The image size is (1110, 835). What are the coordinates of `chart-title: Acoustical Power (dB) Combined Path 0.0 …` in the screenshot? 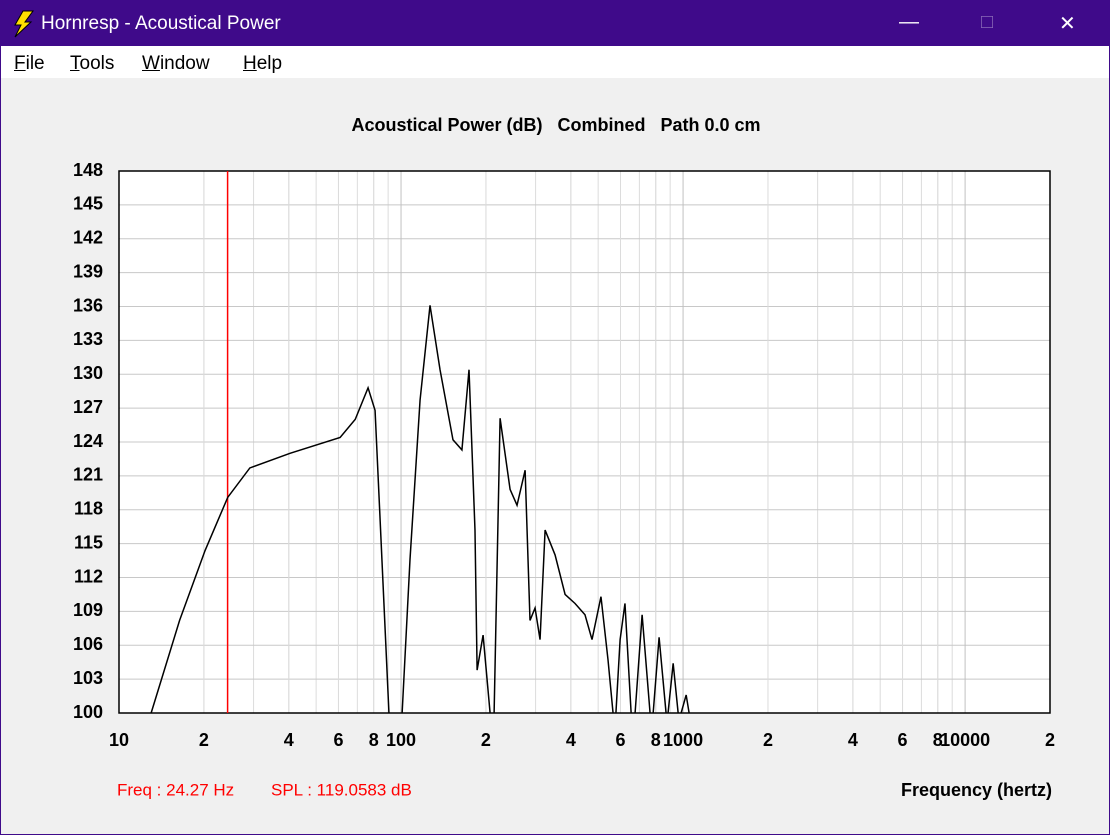 It's located at (555, 125).